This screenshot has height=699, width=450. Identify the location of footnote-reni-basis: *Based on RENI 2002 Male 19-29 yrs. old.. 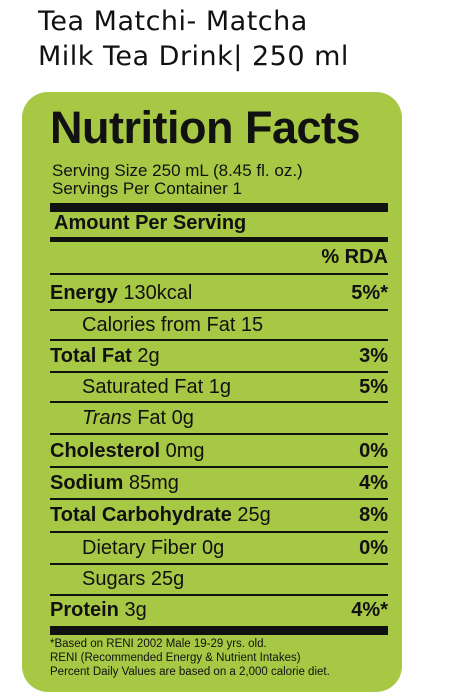
(158, 644).